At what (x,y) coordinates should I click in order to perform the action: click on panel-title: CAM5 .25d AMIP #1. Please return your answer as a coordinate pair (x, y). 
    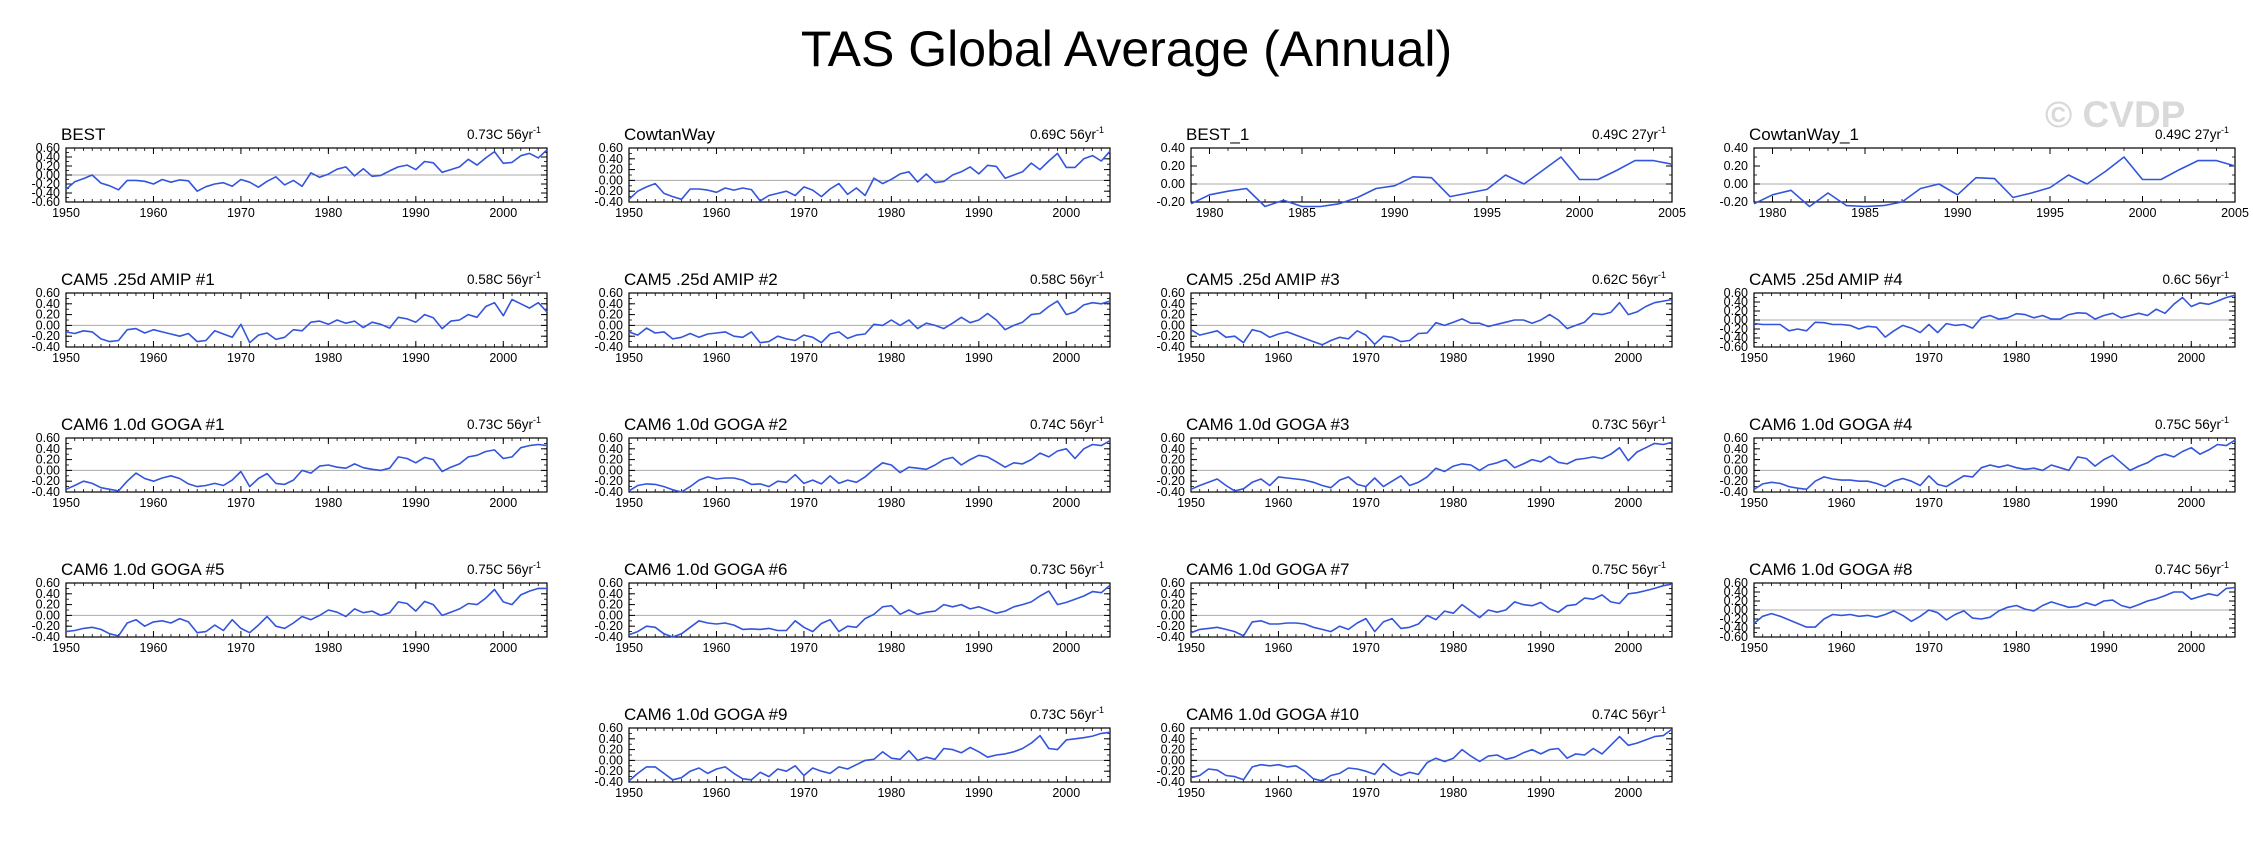
    Looking at the image, I should click on (138, 279).